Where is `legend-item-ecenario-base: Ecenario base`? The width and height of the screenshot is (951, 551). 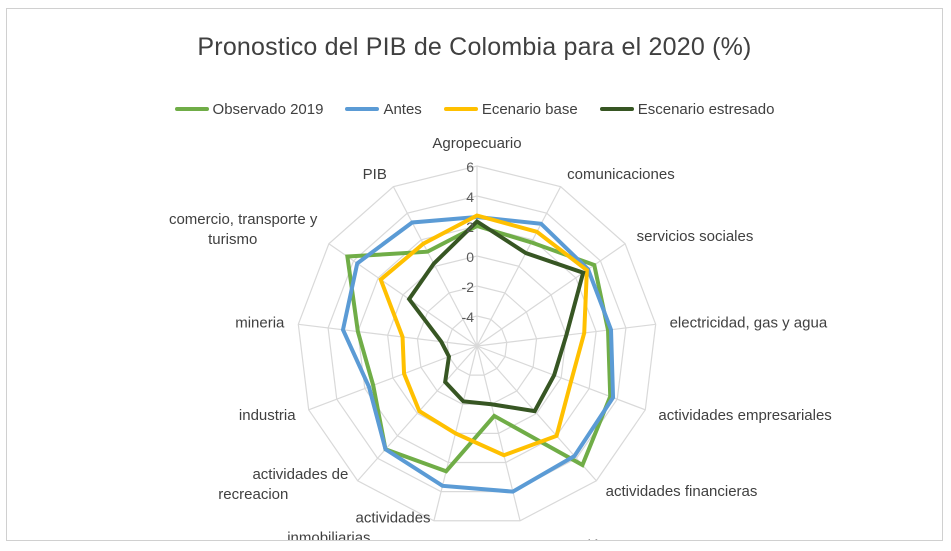 legend-item-ecenario-base: Ecenario base is located at coordinates (510, 109).